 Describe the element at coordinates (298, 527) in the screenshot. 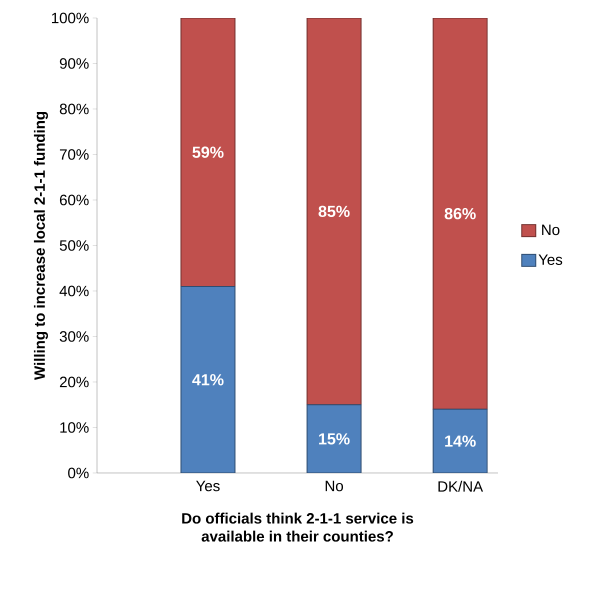

I see `x-axis-title: Do officials think 2-1-1 service is available in their counties?` at that location.